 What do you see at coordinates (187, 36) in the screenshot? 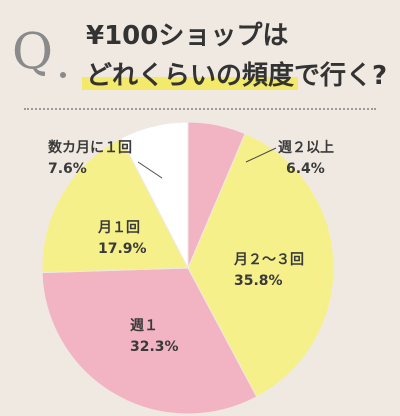
I see `title-line-1: ¥100ショップは` at bounding box center [187, 36].